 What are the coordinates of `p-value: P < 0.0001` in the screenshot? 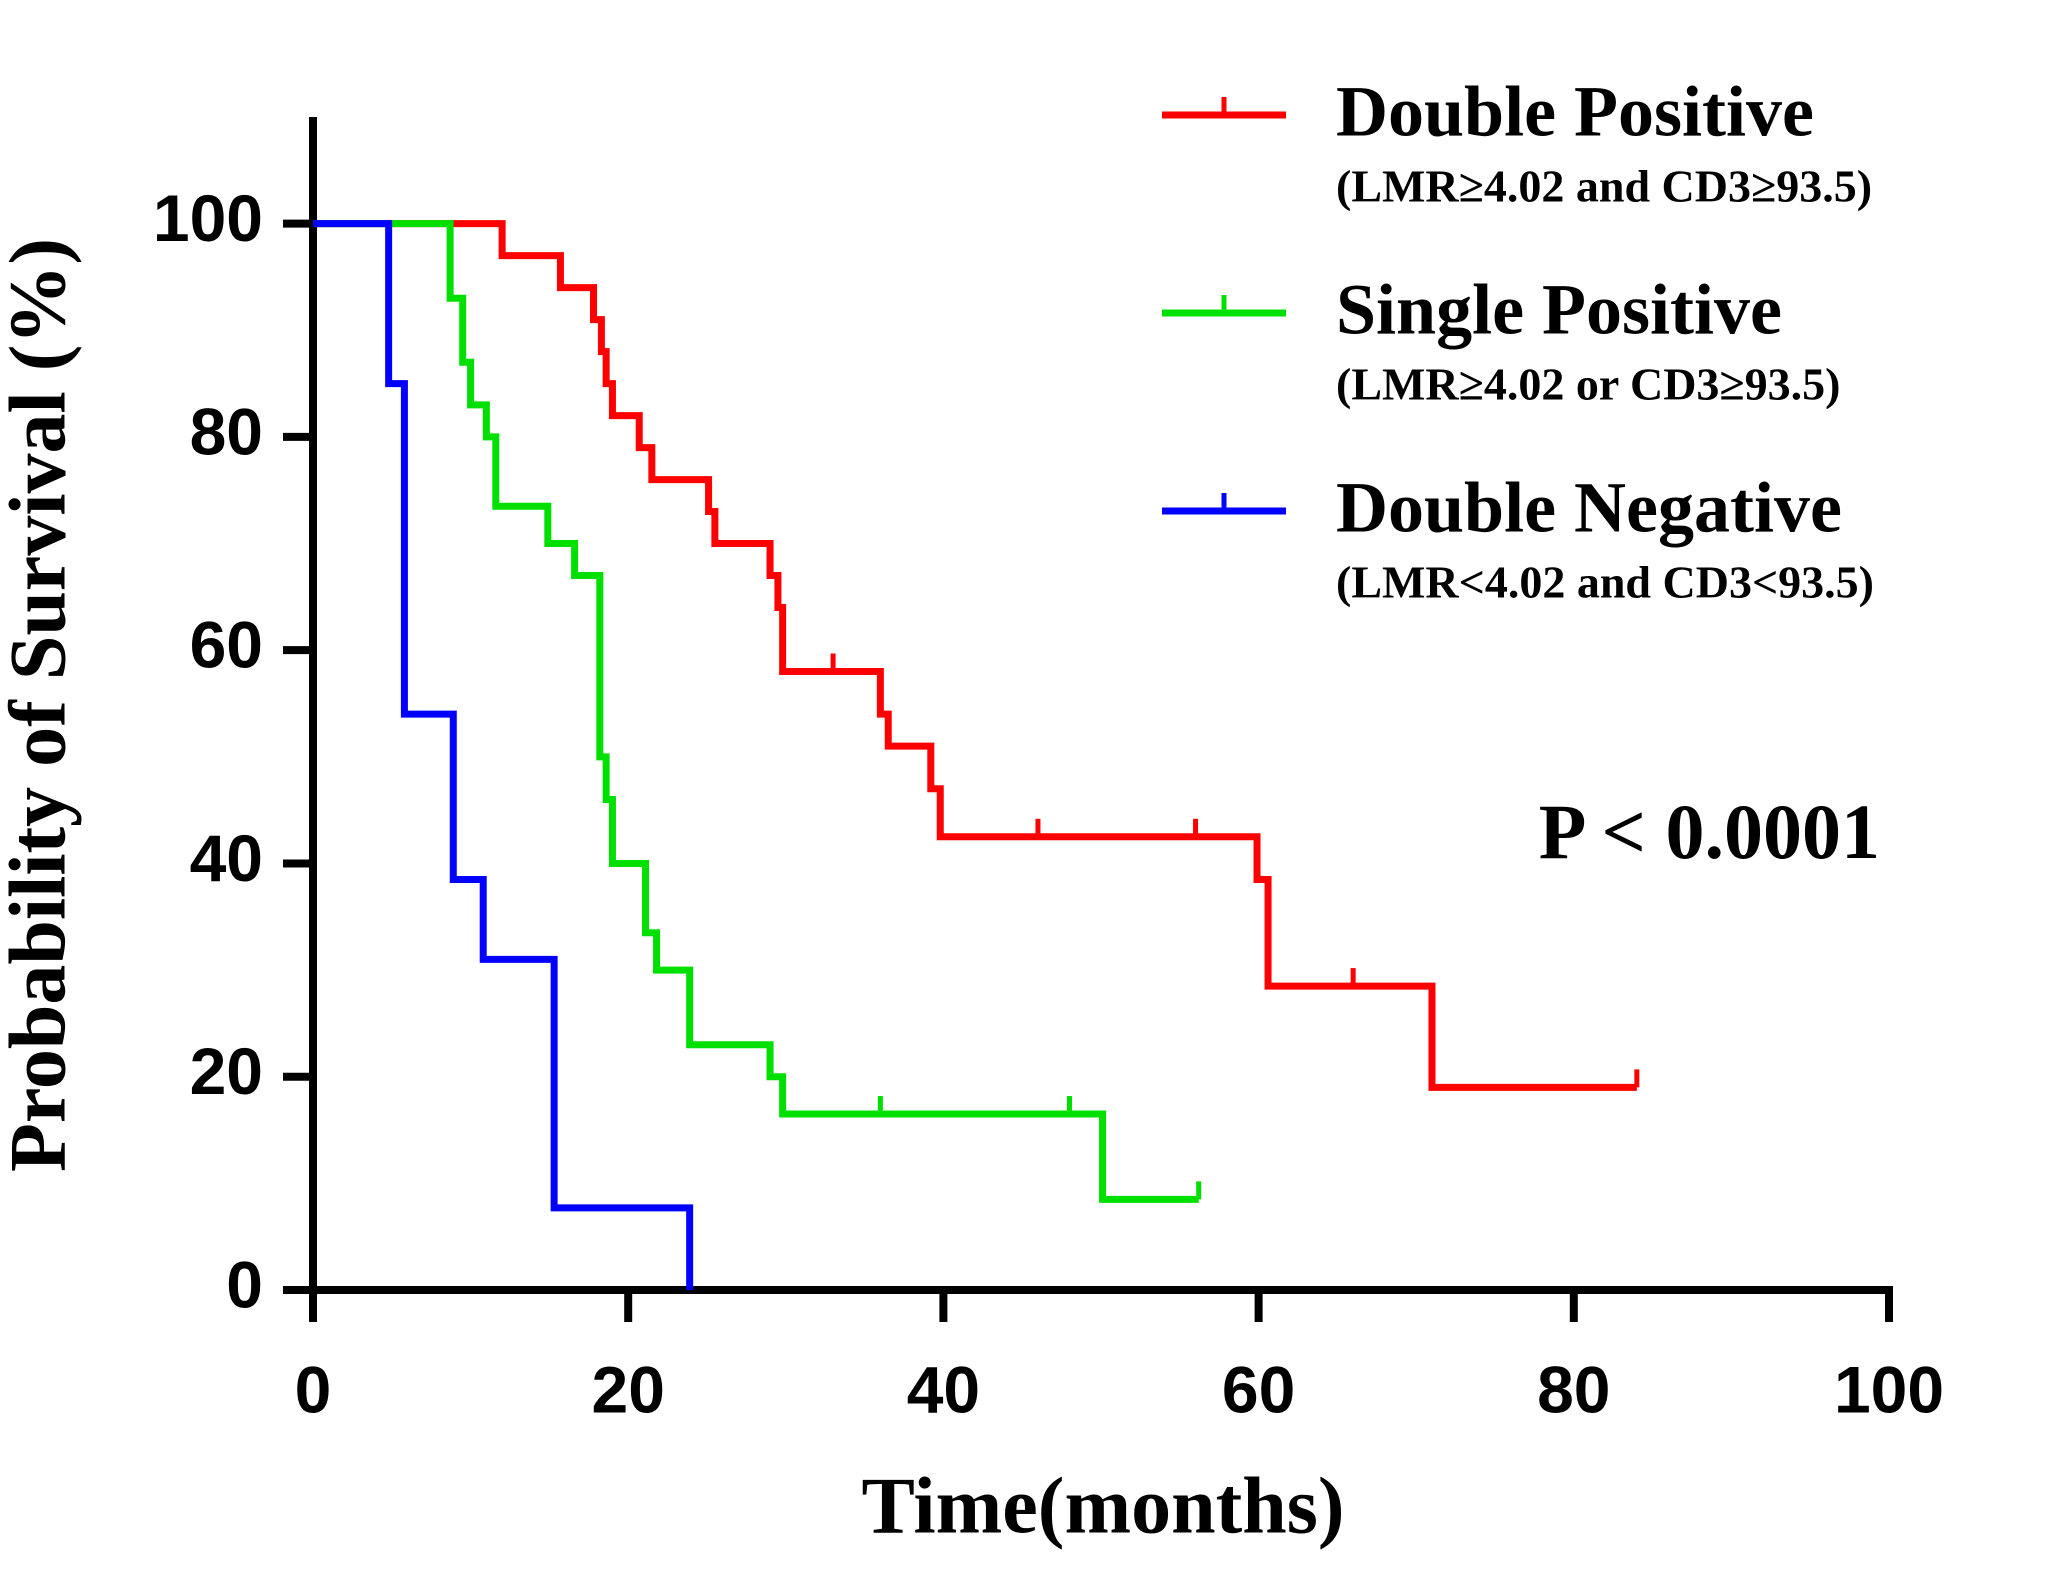 It's located at (1709, 831).